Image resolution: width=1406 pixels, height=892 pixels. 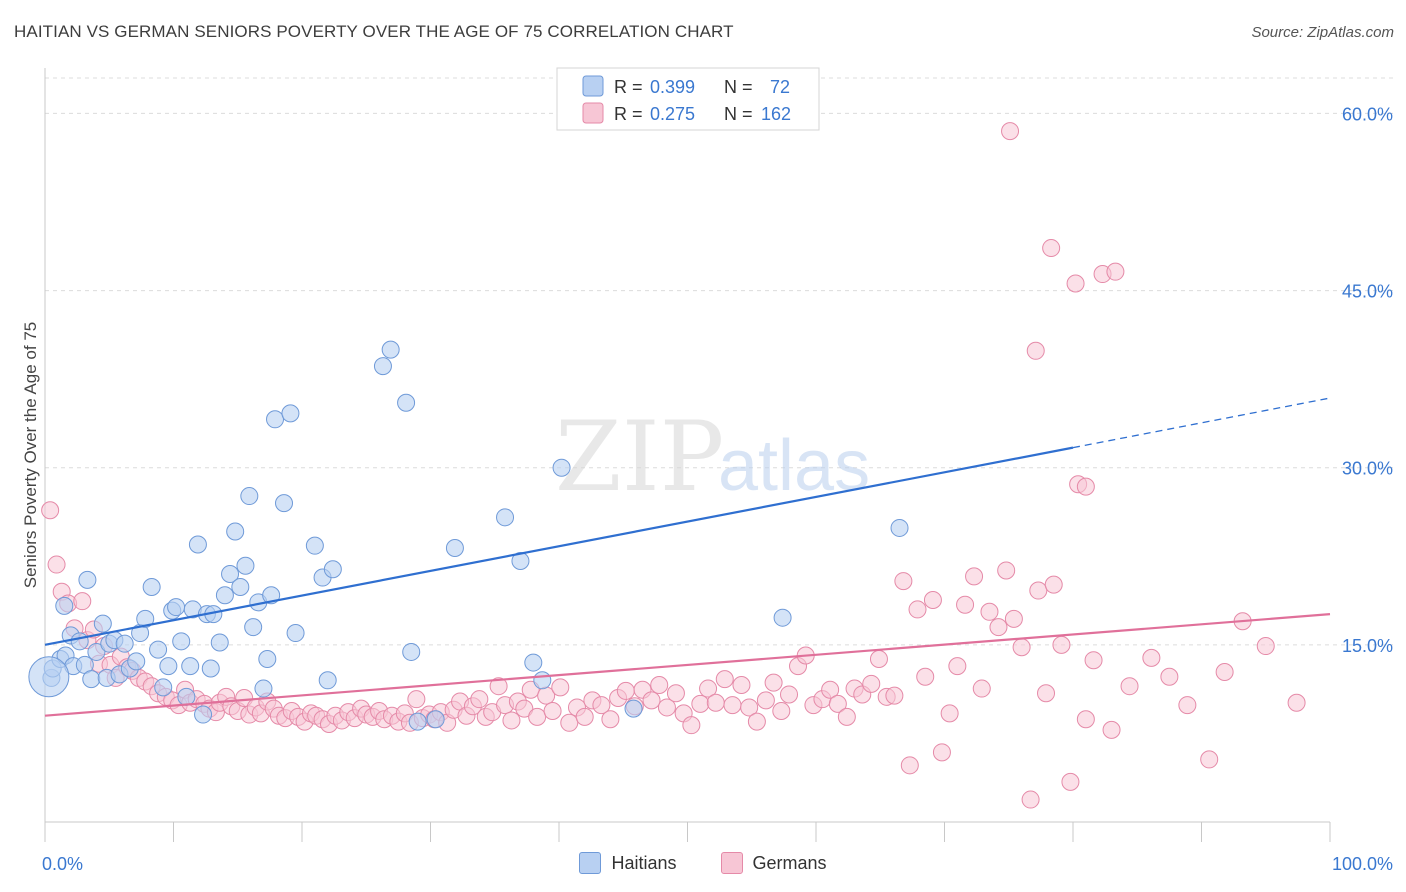 What do you see at coordinates (1367, 469) in the screenshot?
I see `y-tick-label: 30.0%` at bounding box center [1367, 469].